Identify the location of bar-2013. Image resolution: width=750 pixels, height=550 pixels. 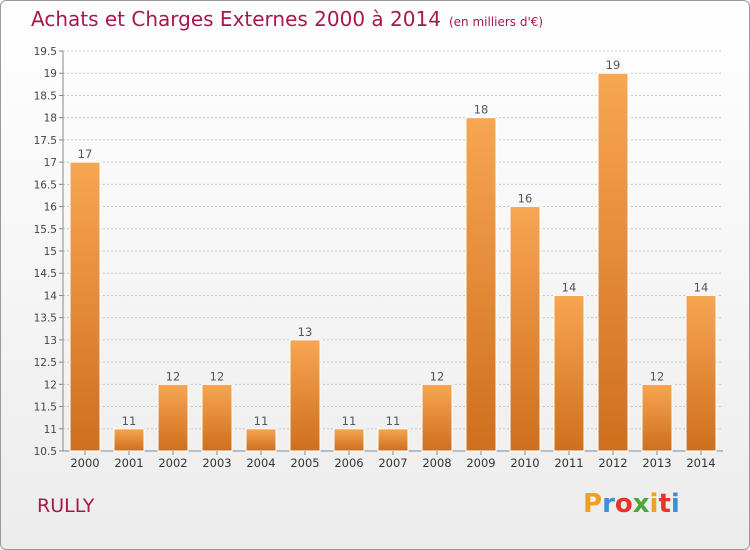
(657, 417).